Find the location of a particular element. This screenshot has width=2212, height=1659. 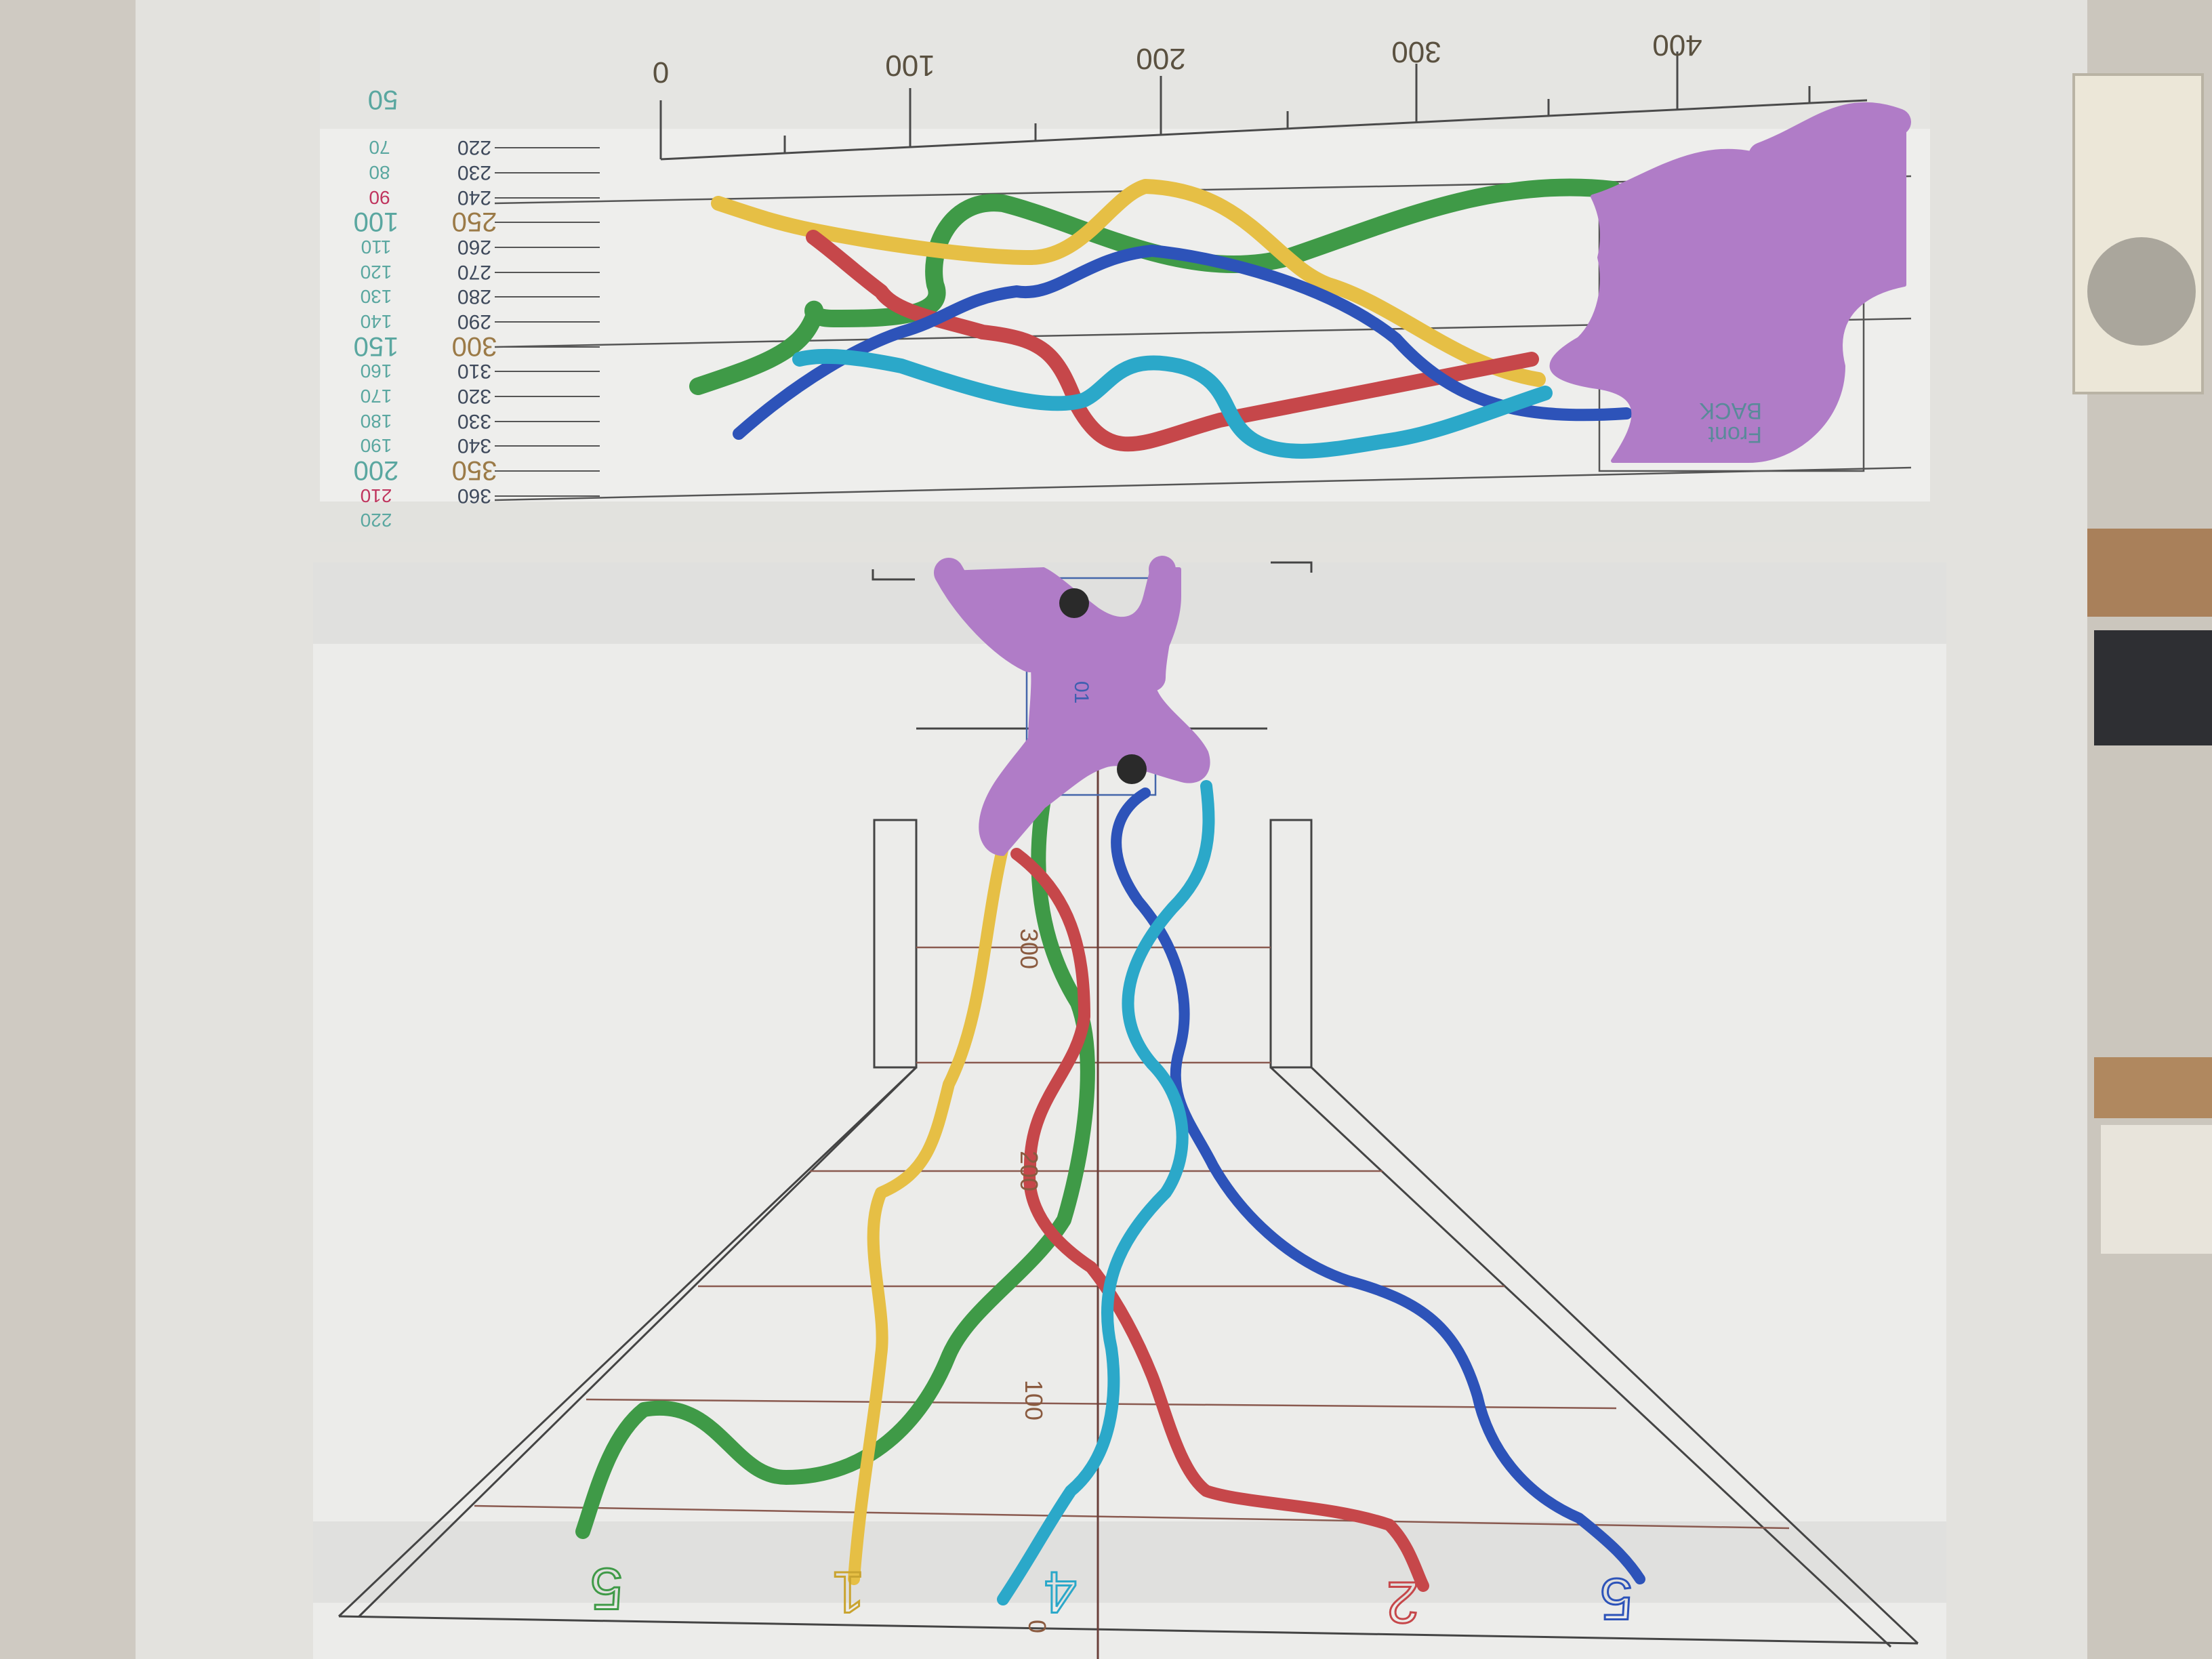

depth-270: 270 is located at coordinates (474, 272).